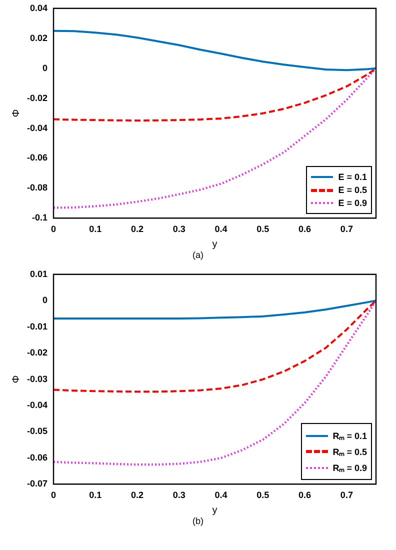 This screenshot has width=396, height=550. What do you see at coordinates (349, 452) in the screenshot?
I see `legend-label: Rₘ = 0.5` at bounding box center [349, 452].